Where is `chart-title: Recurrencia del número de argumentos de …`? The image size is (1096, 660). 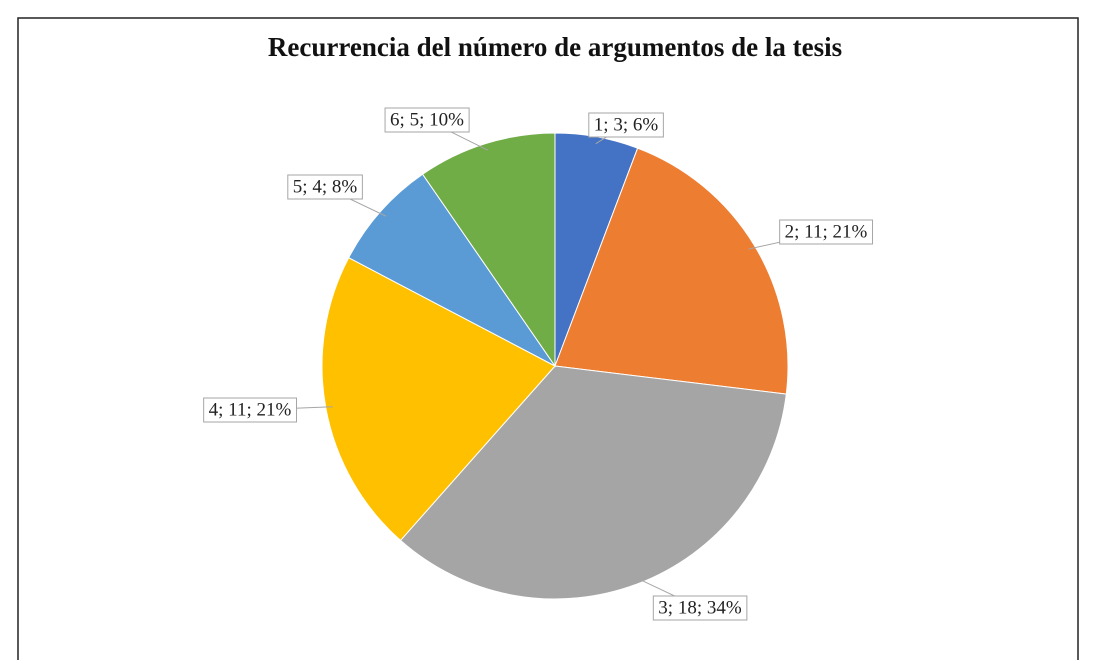 chart-title: Recurrencia del número de argumentos de … is located at coordinates (555, 47).